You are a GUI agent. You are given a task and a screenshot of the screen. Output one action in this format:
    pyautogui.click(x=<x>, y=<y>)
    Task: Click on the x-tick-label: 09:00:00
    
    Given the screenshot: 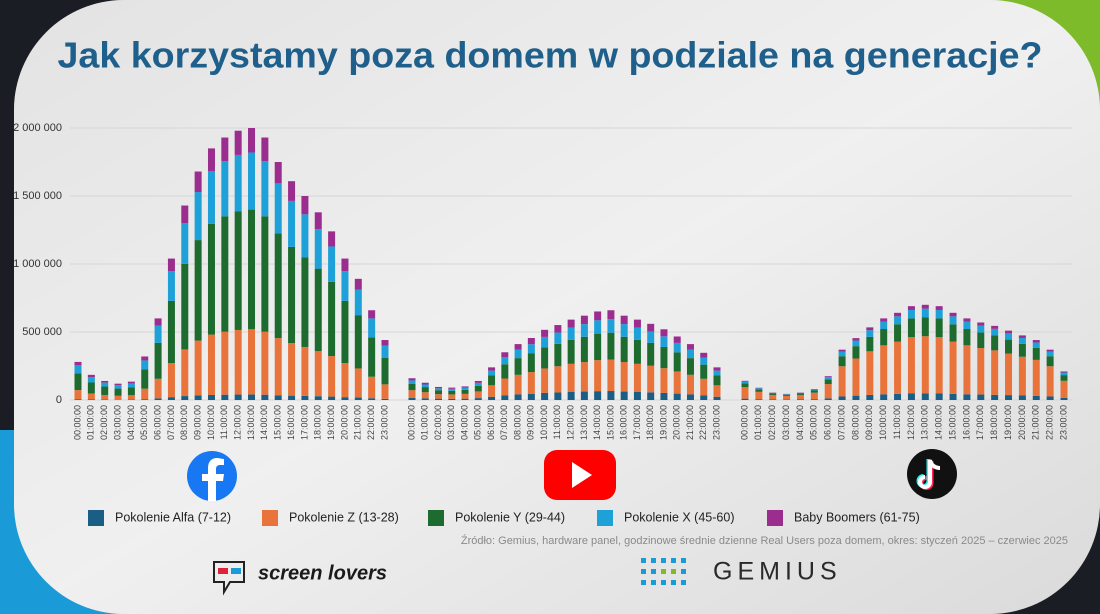 What is the action you would take?
    pyautogui.click(x=198, y=422)
    